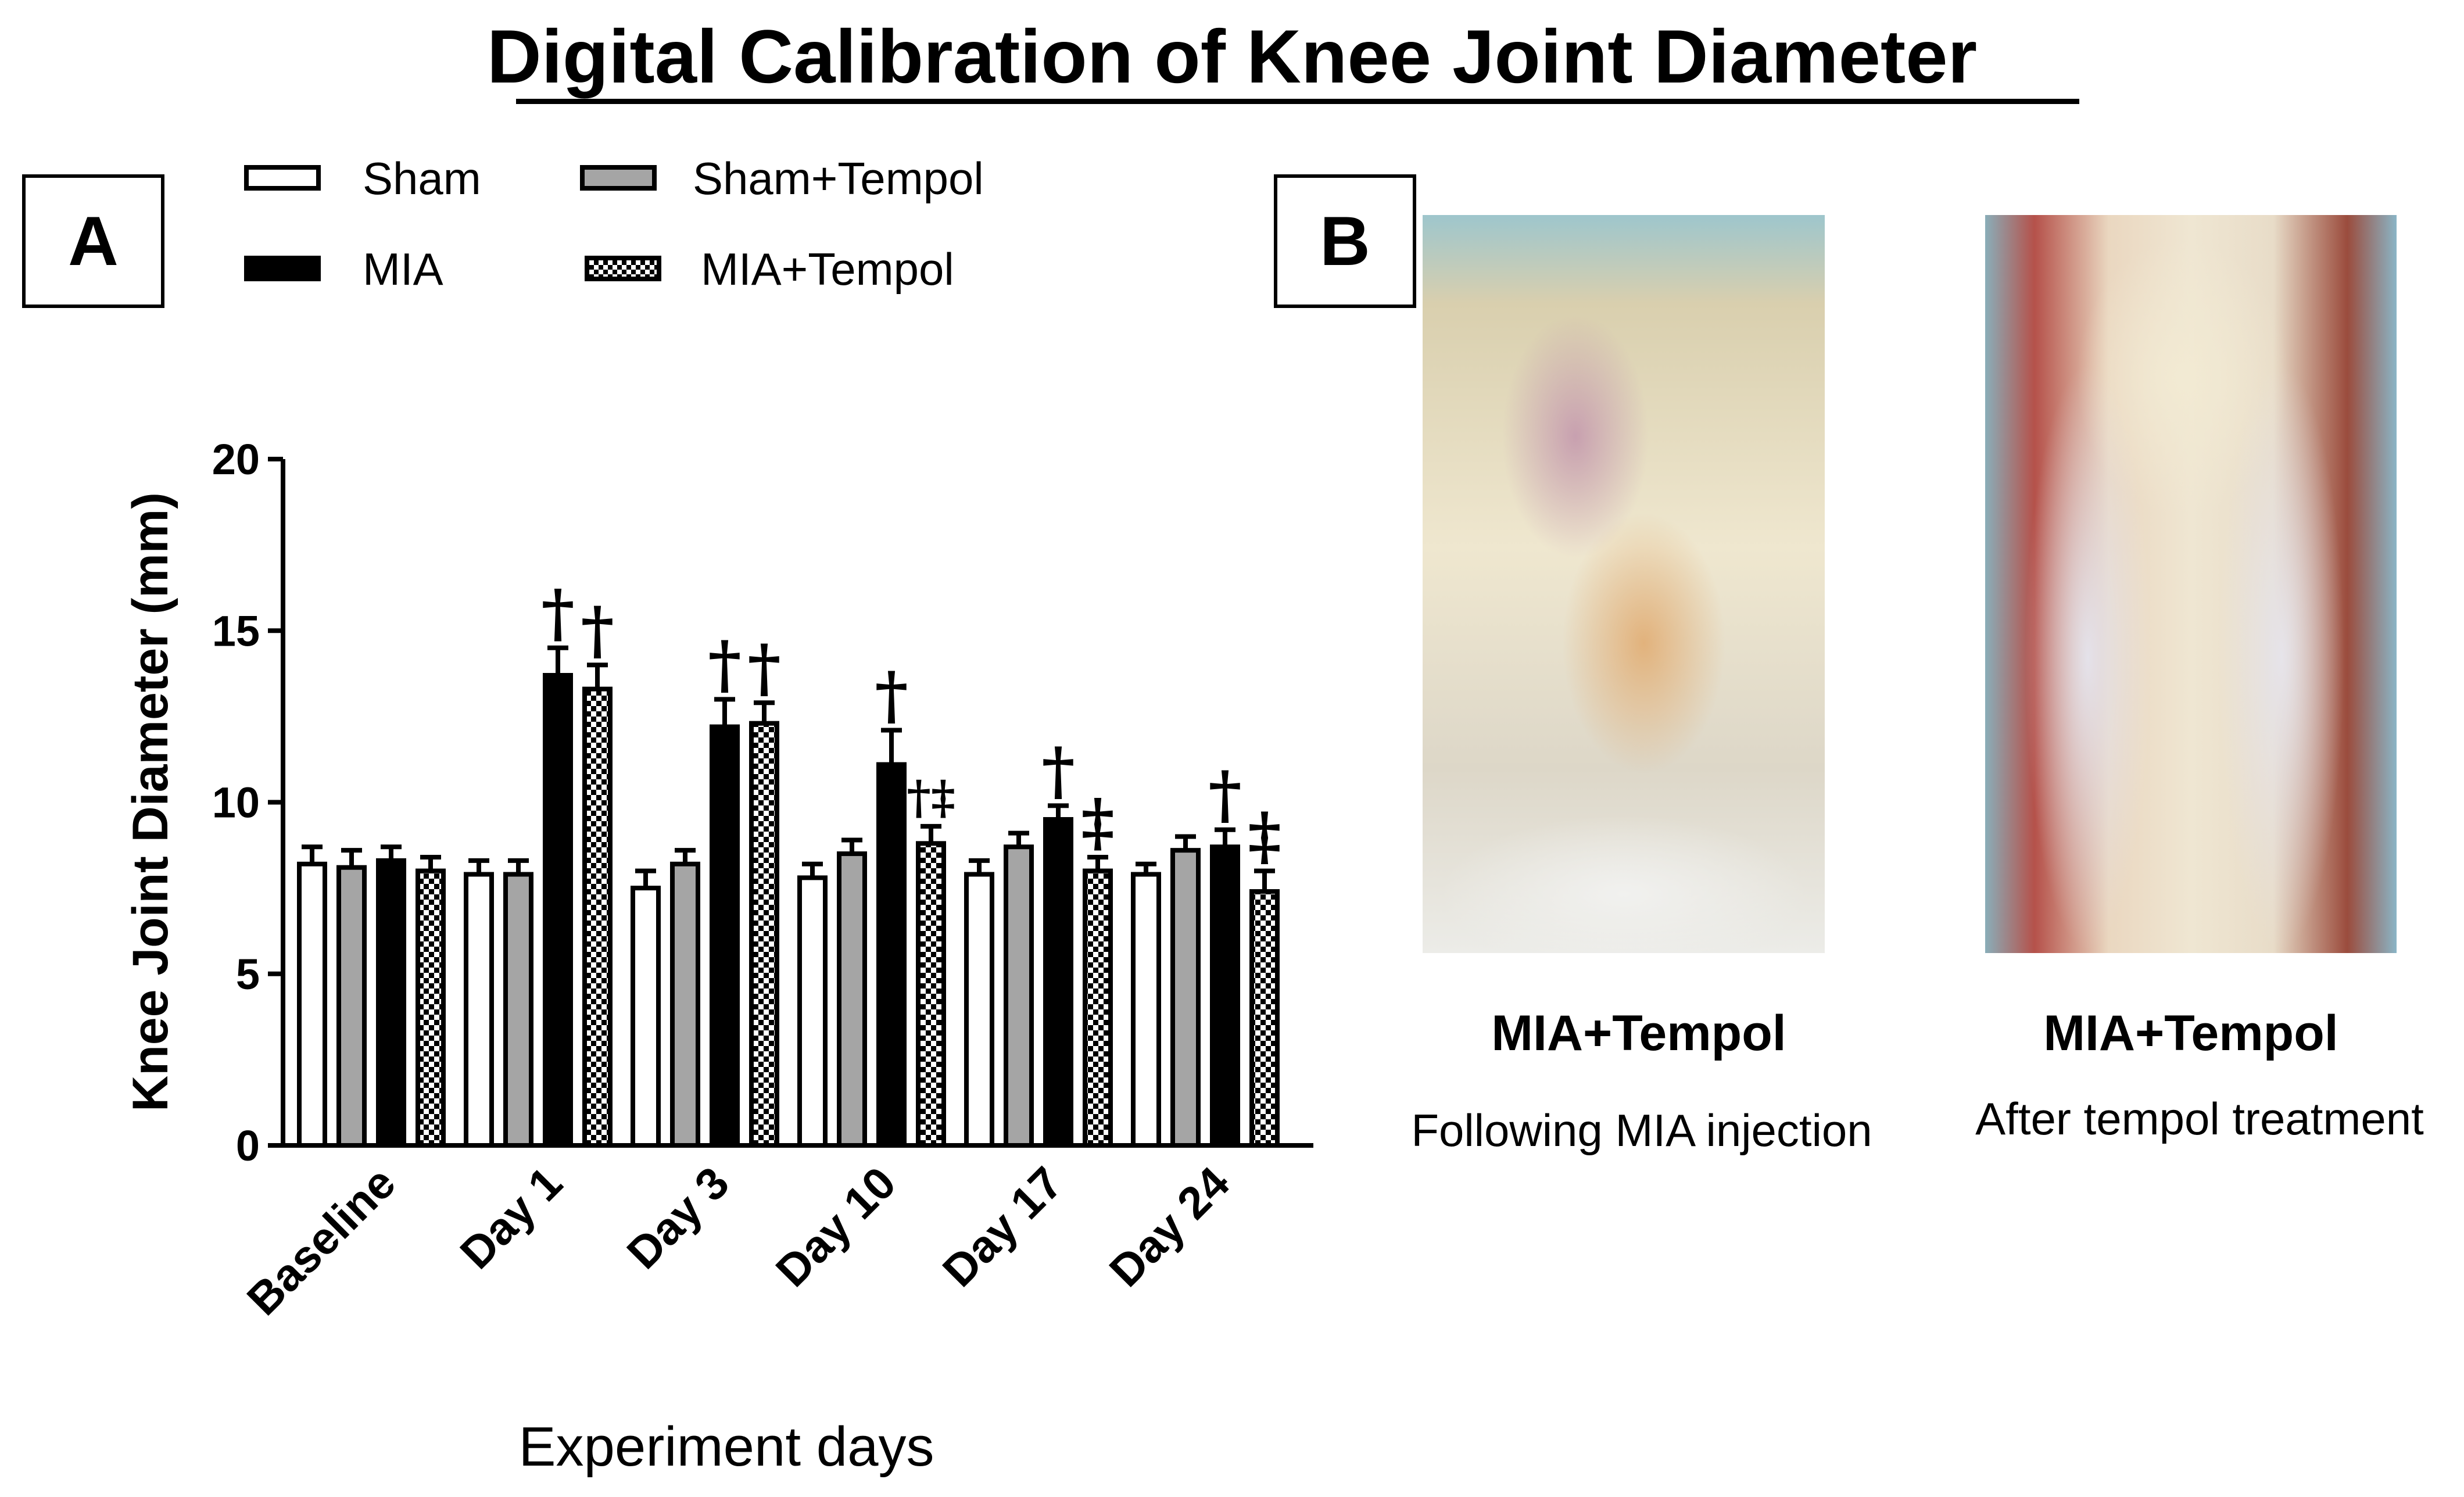 The image size is (2464, 1497). What do you see at coordinates (827, 269) in the screenshot?
I see `legend-label-mia-tempol: MIA+Tempol` at bounding box center [827, 269].